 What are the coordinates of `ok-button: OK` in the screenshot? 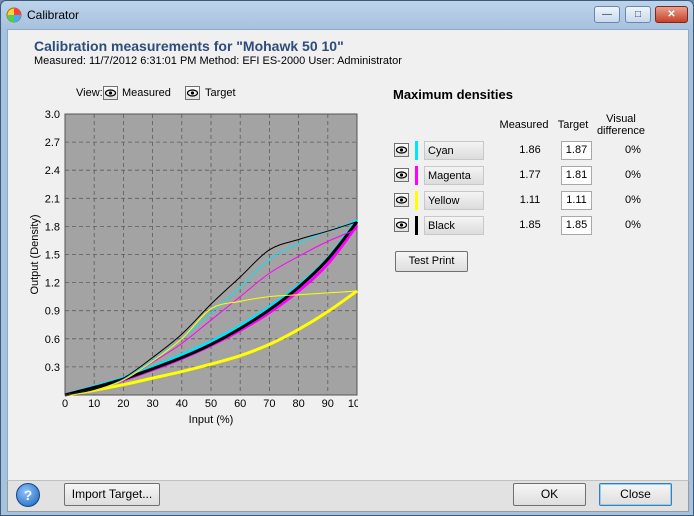 It's located at (549, 494).